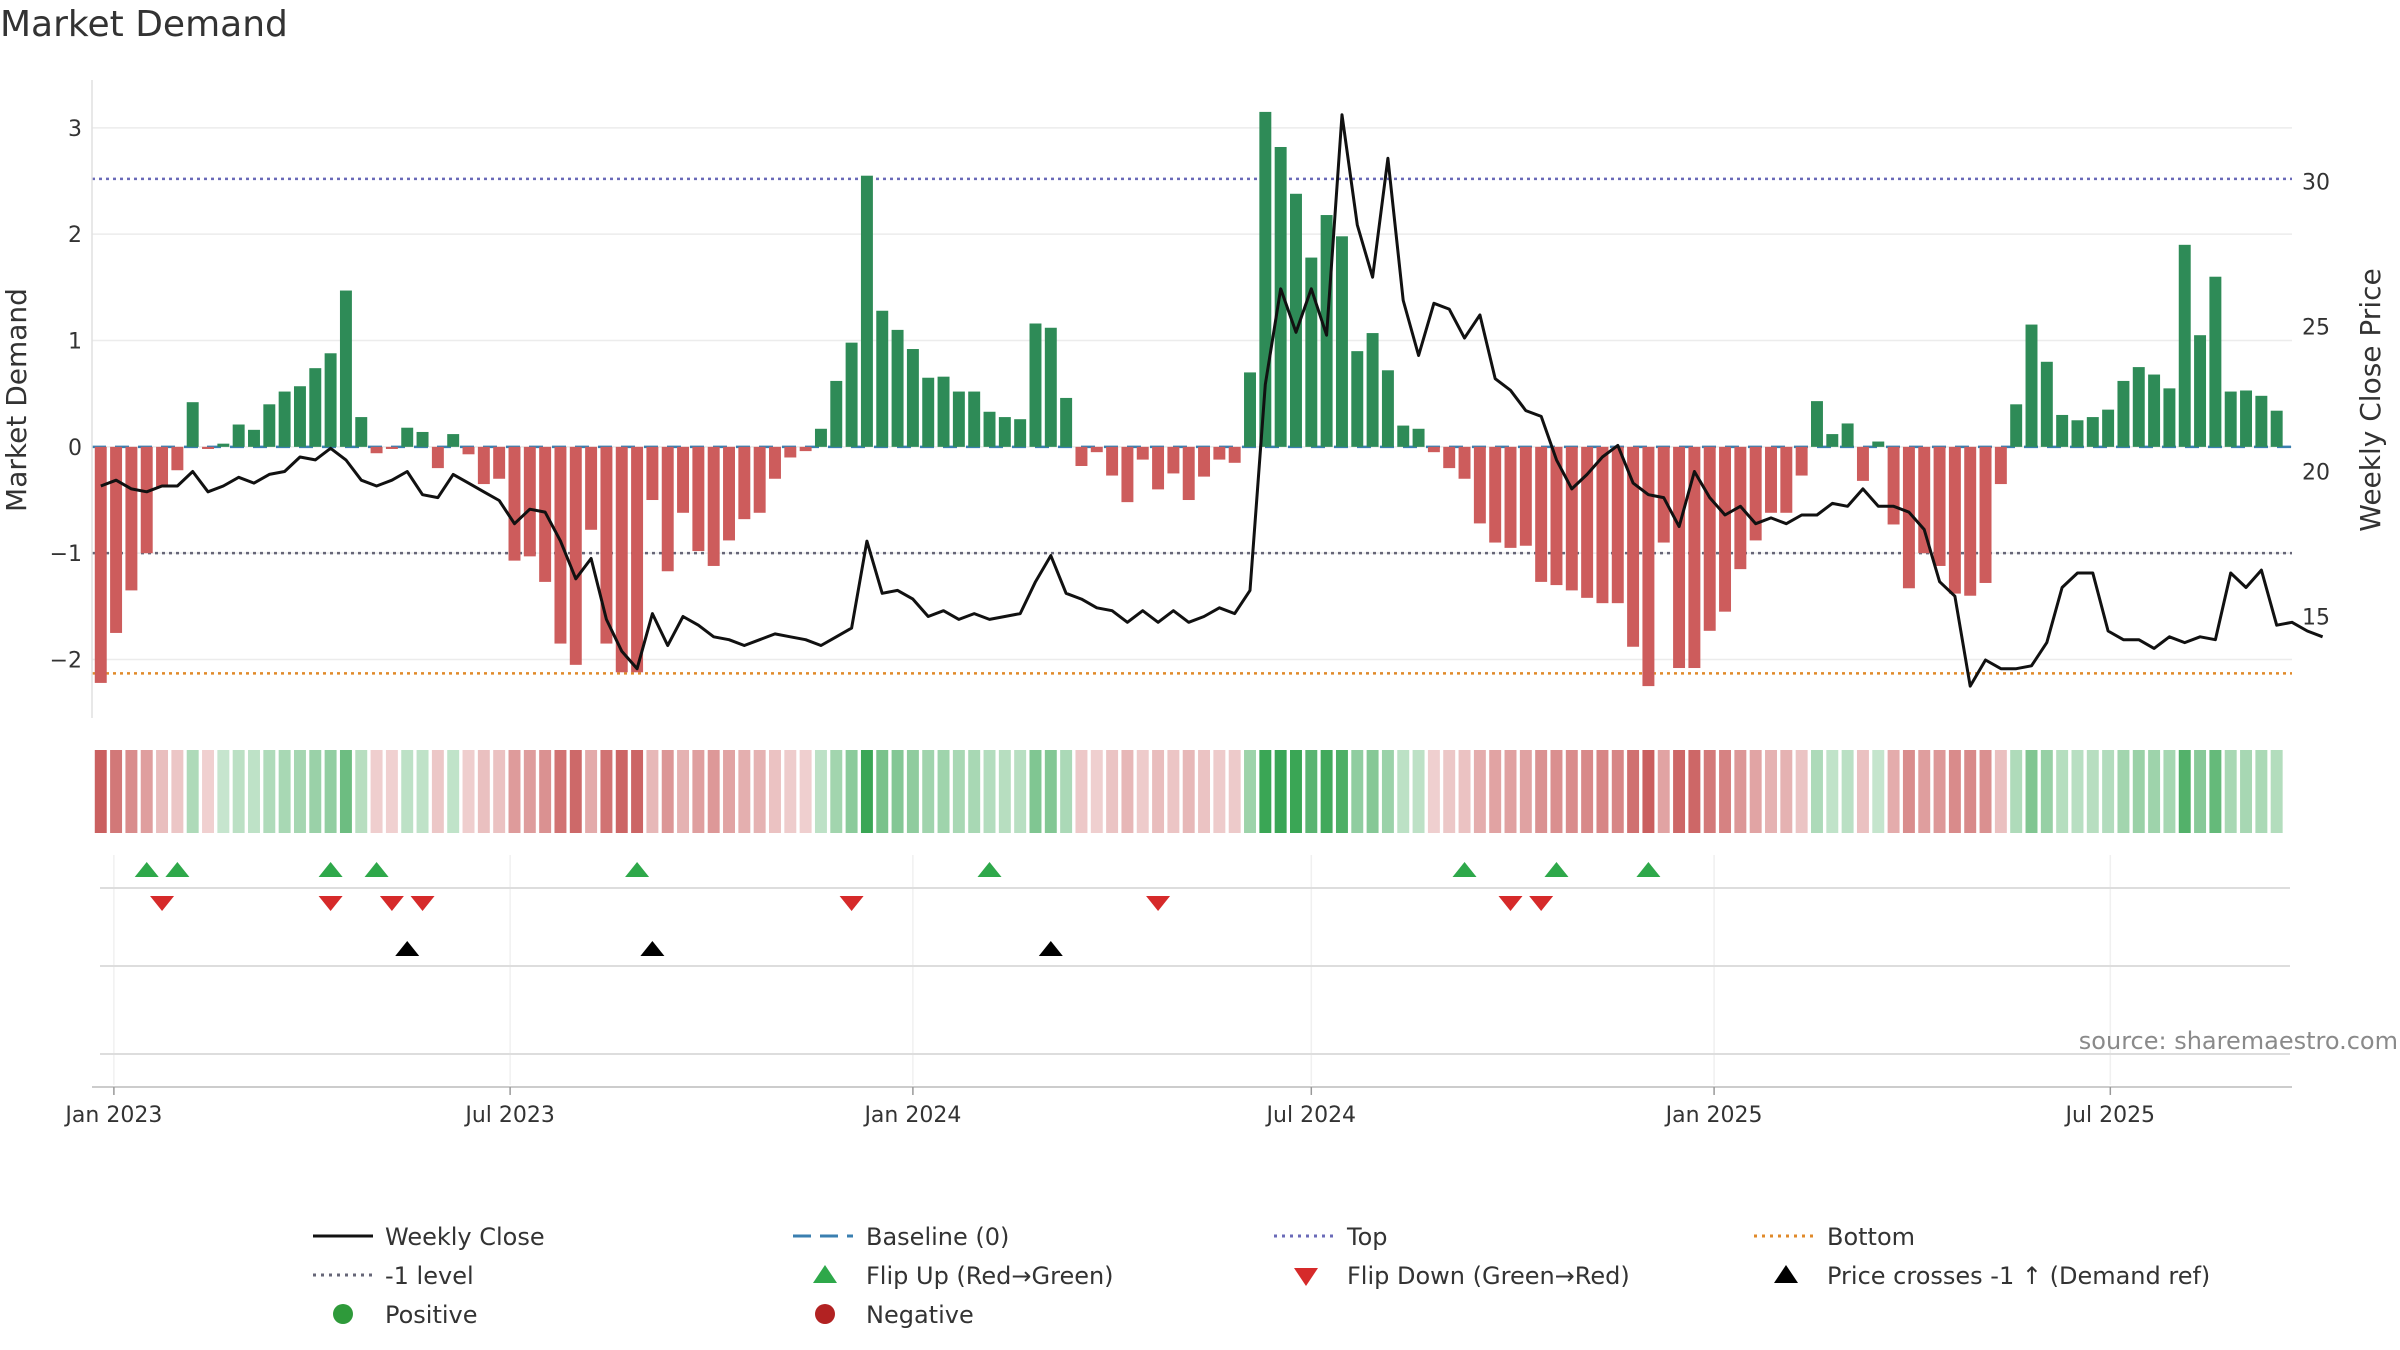 The height and width of the screenshot is (1350, 2400). What do you see at coordinates (330, 903) in the screenshot?
I see `flip-down-icon` at bounding box center [330, 903].